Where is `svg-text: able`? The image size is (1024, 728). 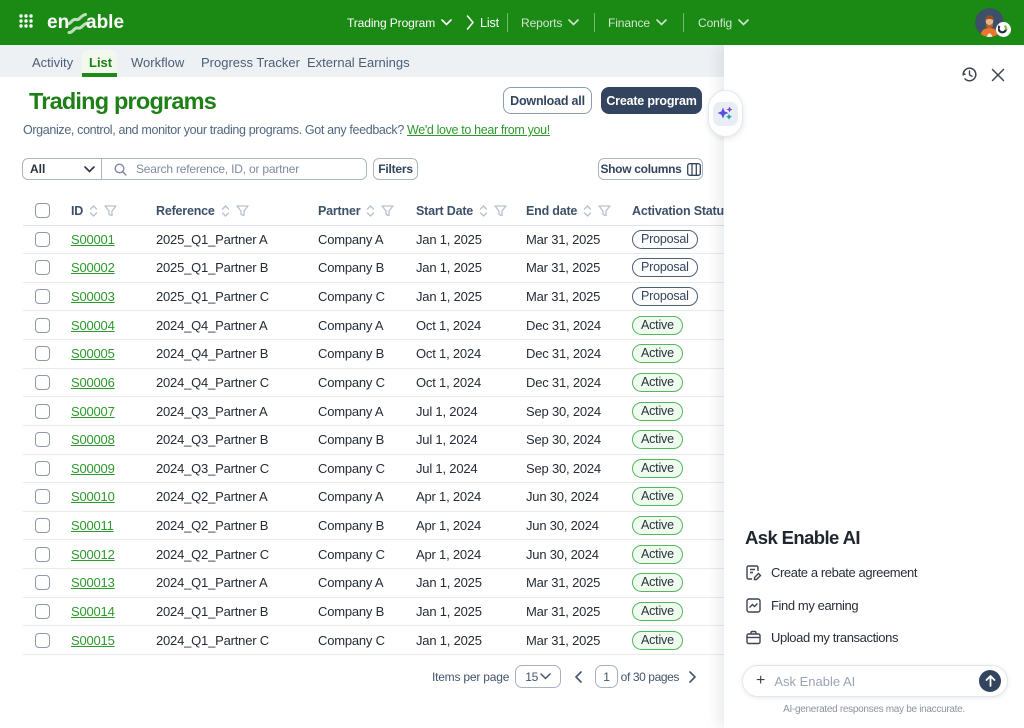
svg-text: able is located at coordinates (105, 22).